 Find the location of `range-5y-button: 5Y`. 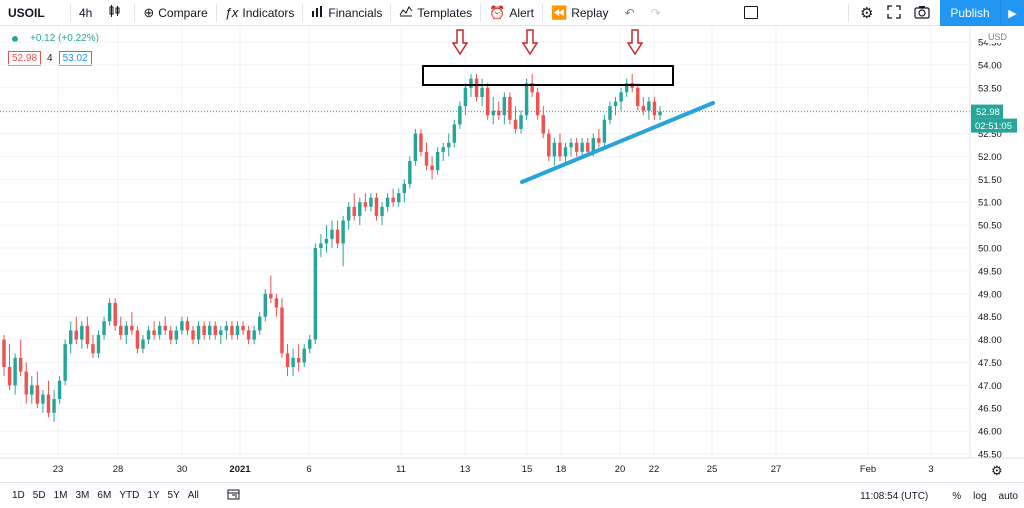

range-5y-button: 5Y is located at coordinates (173, 495).